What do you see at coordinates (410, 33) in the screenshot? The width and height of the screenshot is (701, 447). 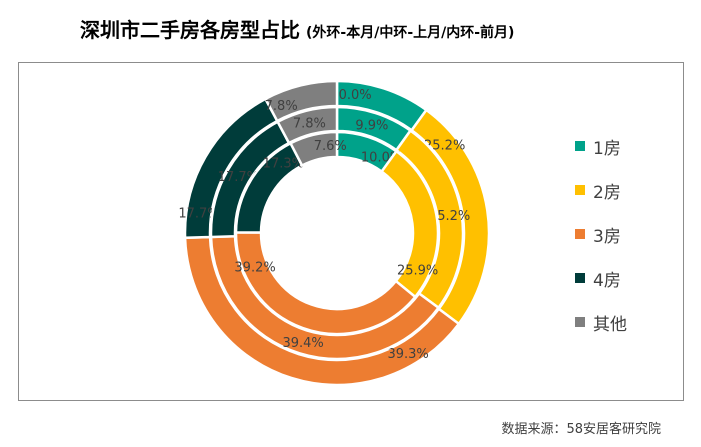 I see `subtitle-text: (外环-本月/中环-上月/内环-前月)` at bounding box center [410, 33].